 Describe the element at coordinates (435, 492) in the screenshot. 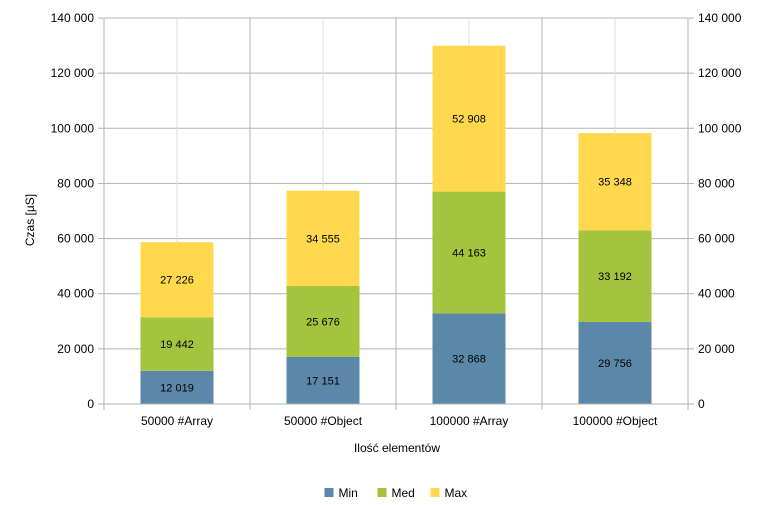

I see `legend-swatch-max` at that location.